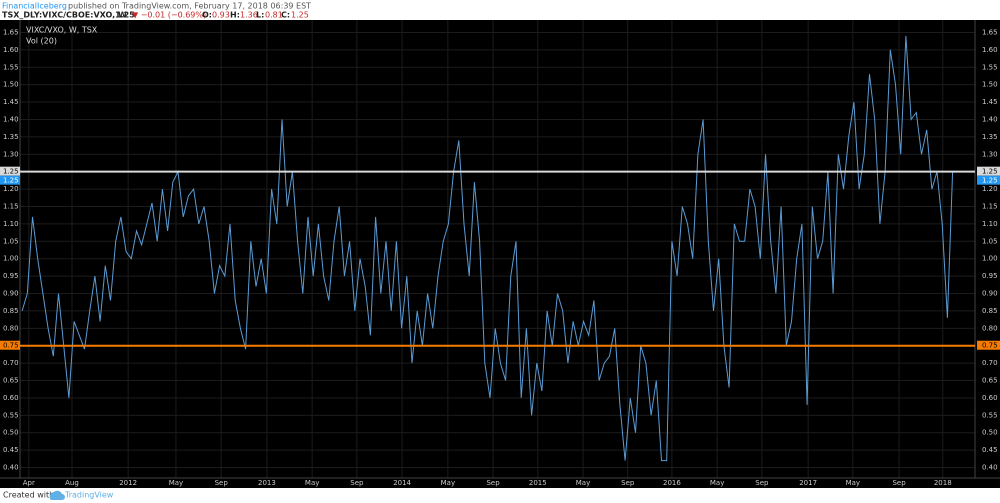  I want to click on y-tick-label-right: 0.95, so click(990, 276).